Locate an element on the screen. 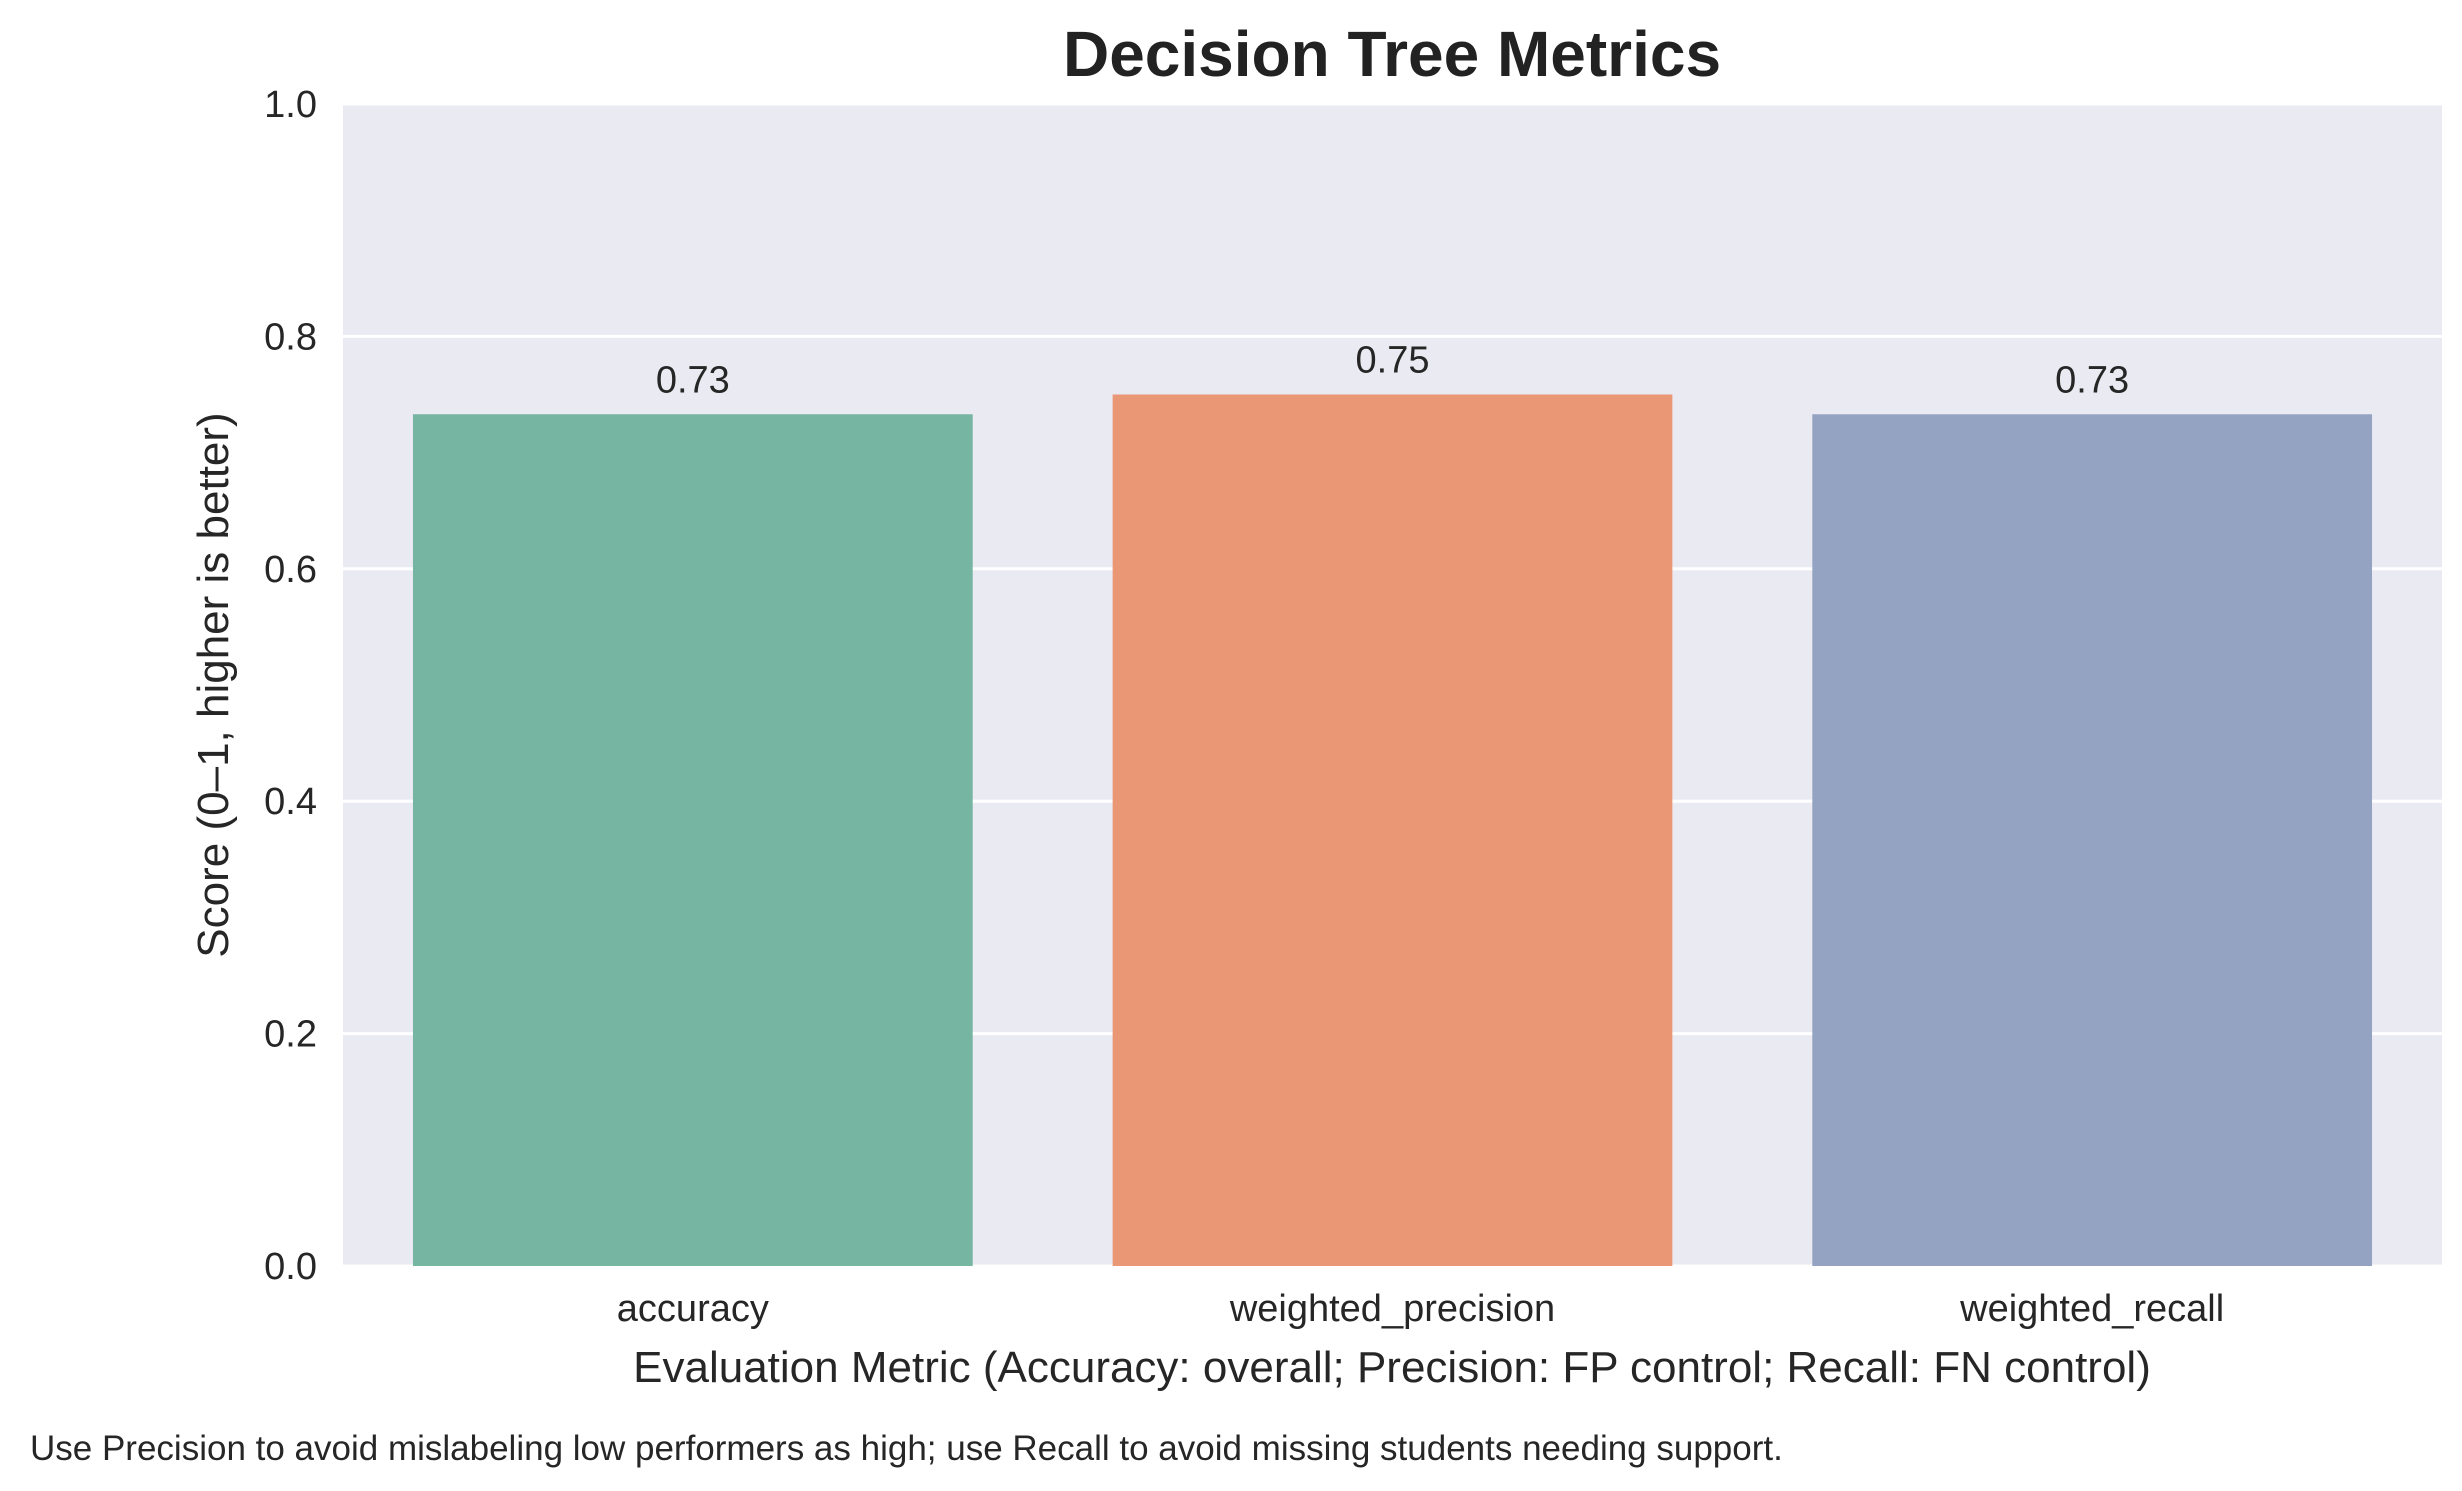 Image resolution: width=2462 pixels, height=1491 pixels. bar-accuracy is located at coordinates (692, 840).